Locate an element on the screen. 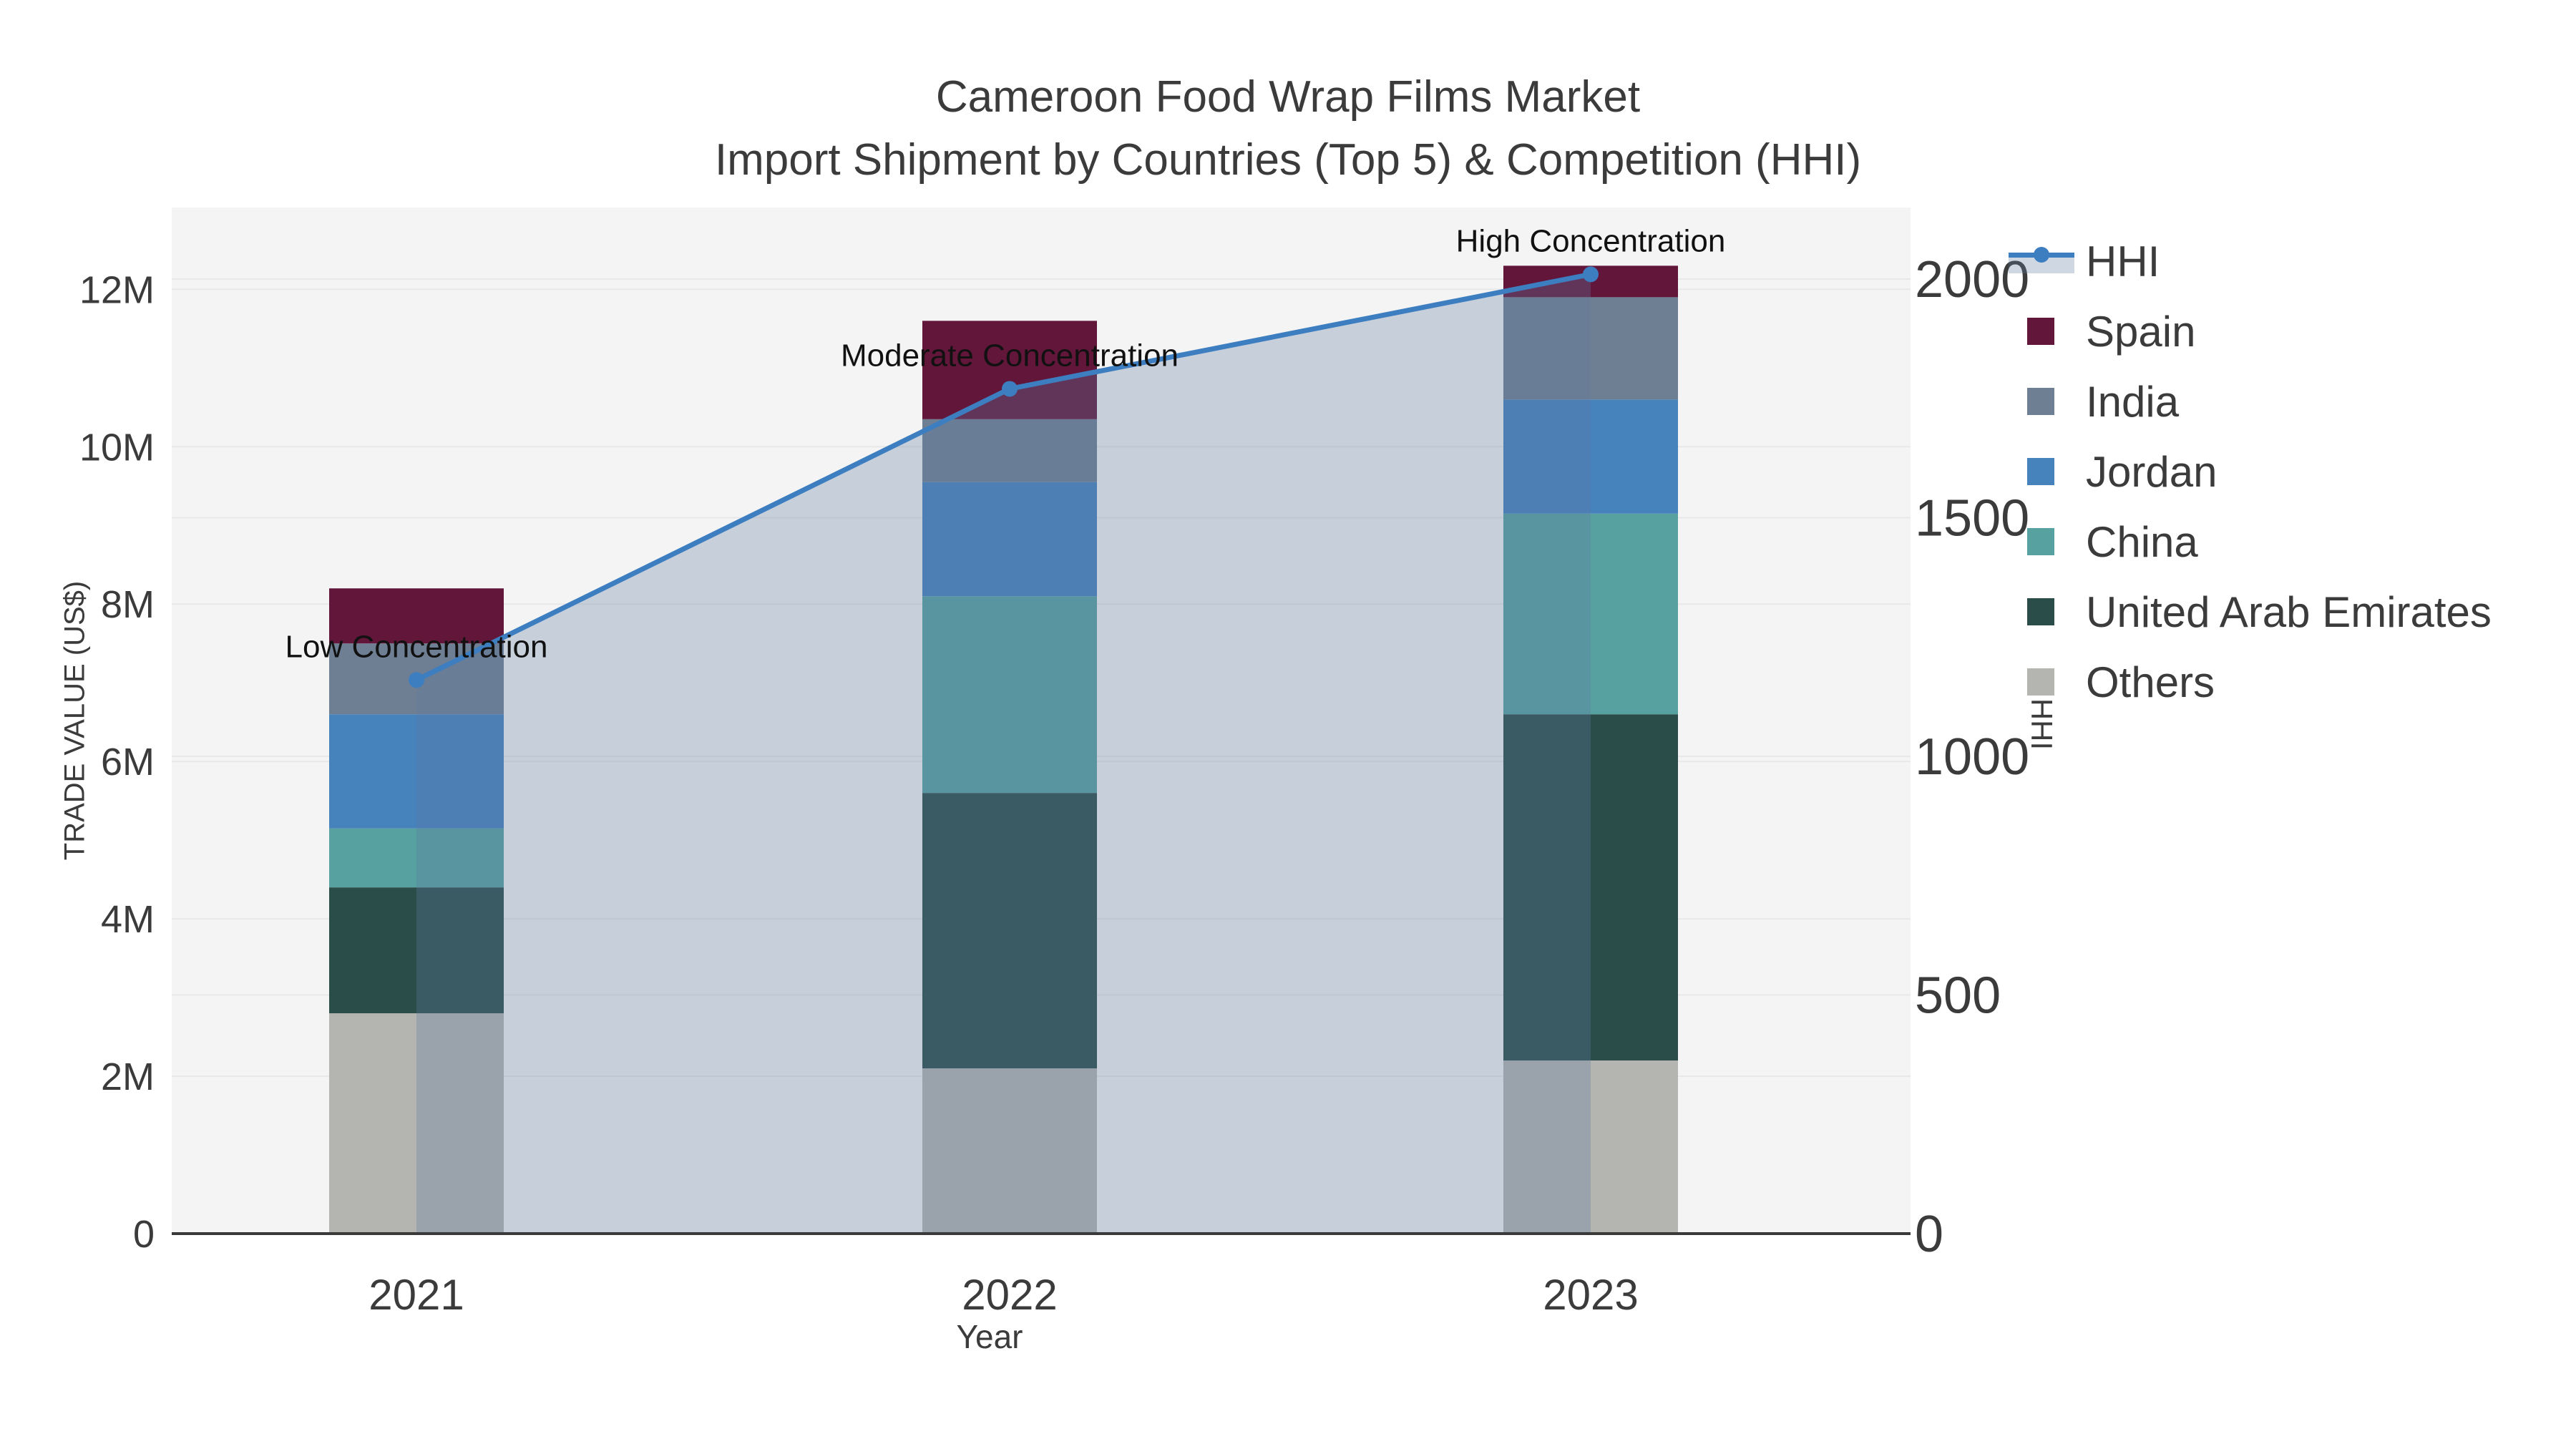 The width and height of the screenshot is (2576, 1449). bar-segment-2023-china is located at coordinates (1590, 614).